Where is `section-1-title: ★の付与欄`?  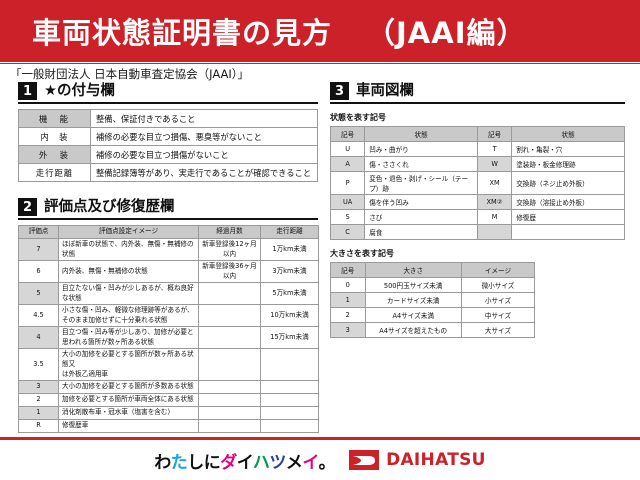
section-1-title: ★の付与欄 is located at coordinates (79, 91).